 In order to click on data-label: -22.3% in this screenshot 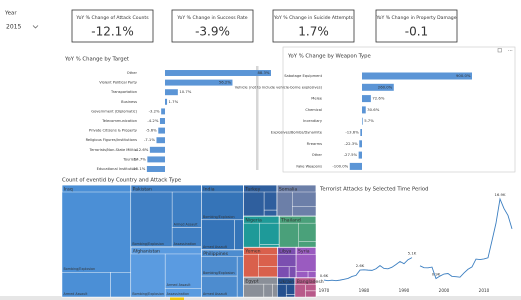, I will do `click(351, 143)`.